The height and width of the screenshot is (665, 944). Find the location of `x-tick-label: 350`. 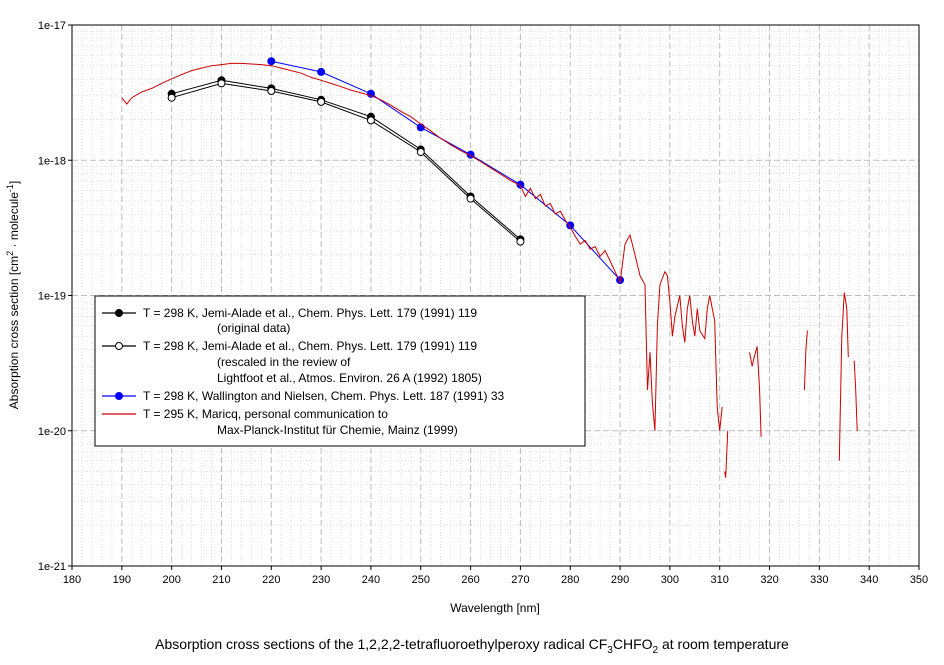

x-tick-label: 350 is located at coordinates (919, 580).